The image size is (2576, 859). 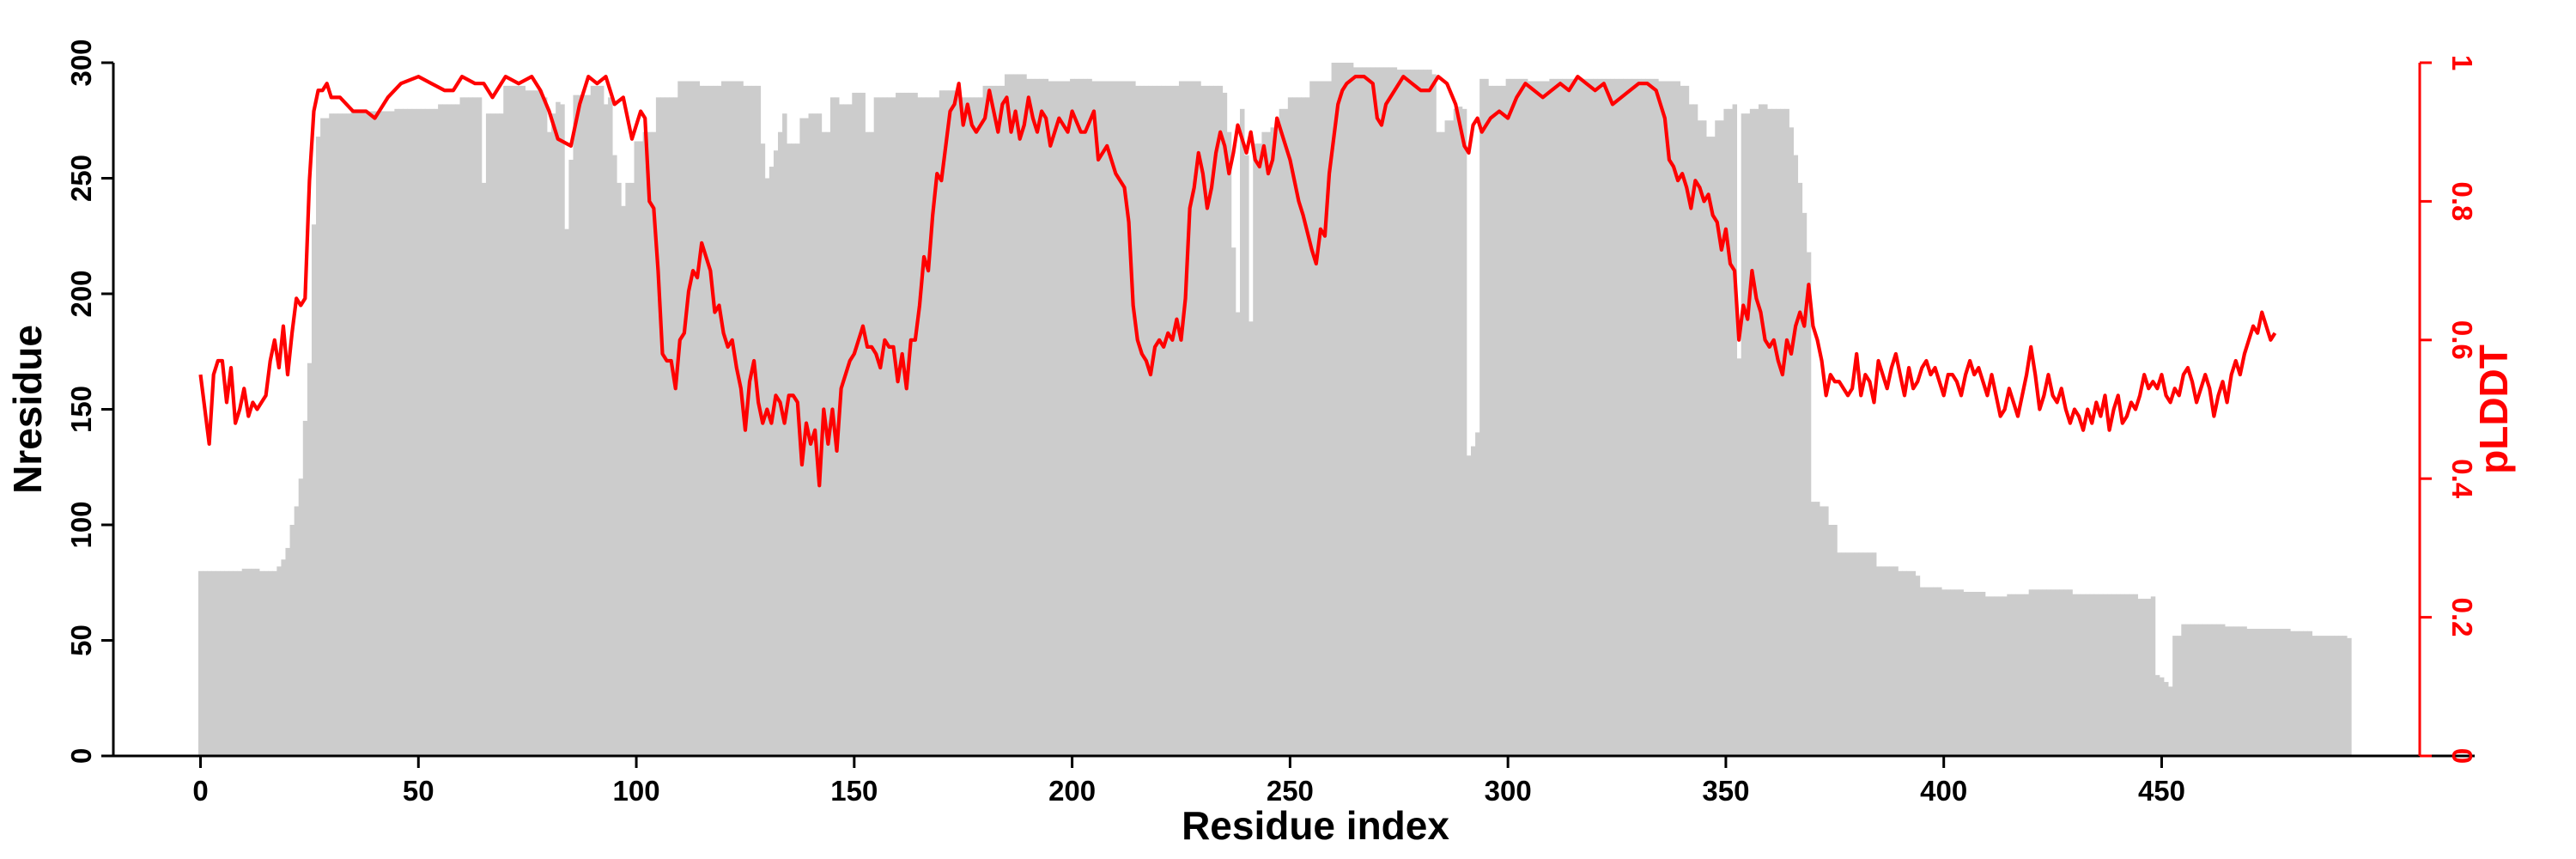 What do you see at coordinates (2462, 340) in the screenshot?
I see `y-right-tick-label: 0.6` at bounding box center [2462, 340].